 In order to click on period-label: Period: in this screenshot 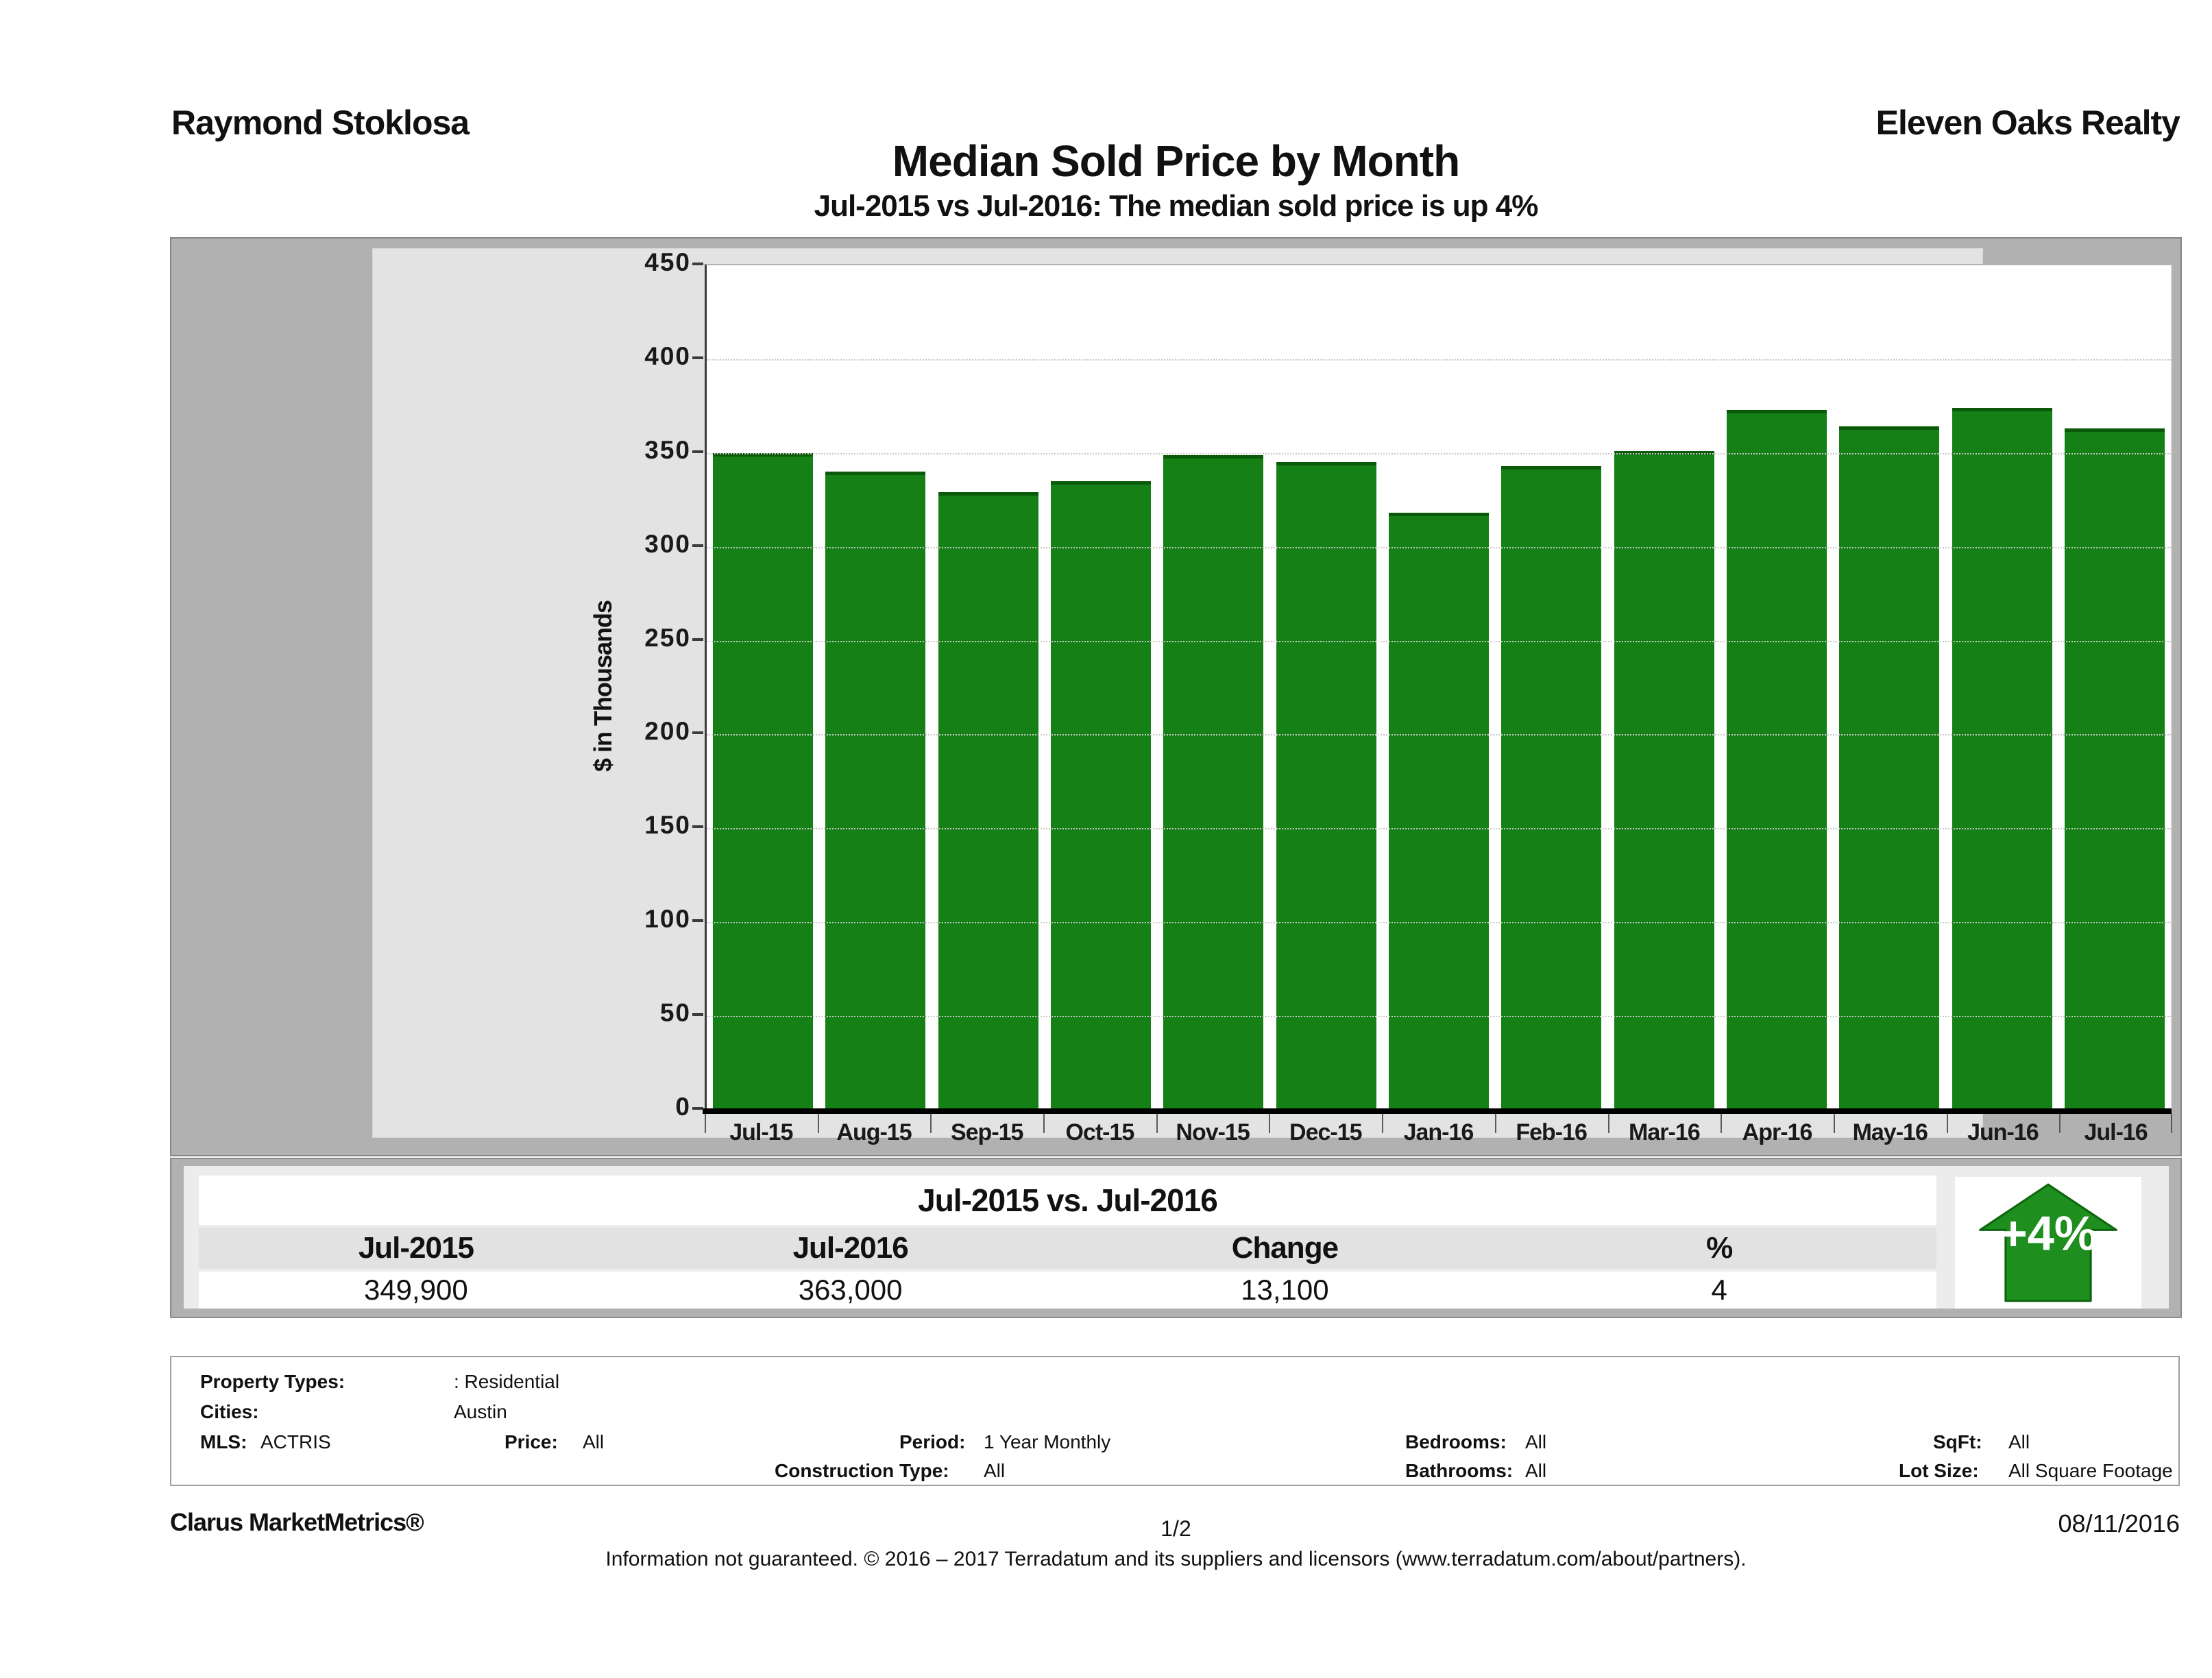, I will do `click(932, 1441)`.